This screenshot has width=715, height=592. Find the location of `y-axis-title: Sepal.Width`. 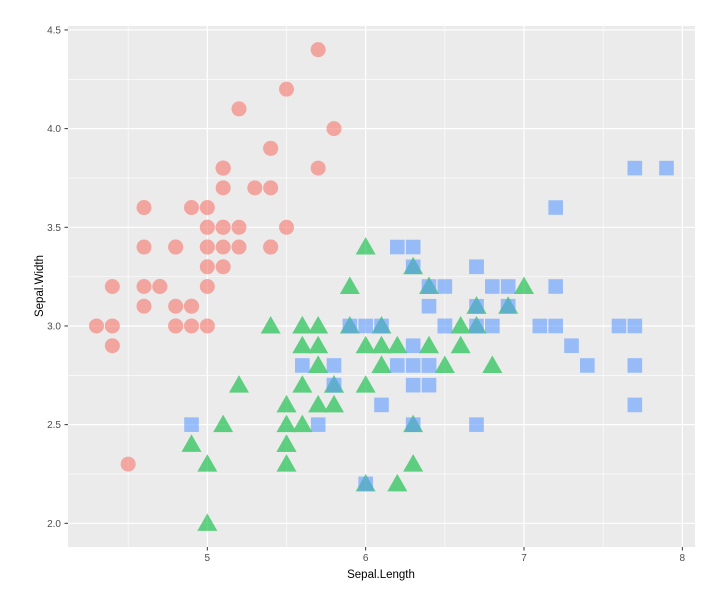

y-axis-title: Sepal.Width is located at coordinates (40, 286).